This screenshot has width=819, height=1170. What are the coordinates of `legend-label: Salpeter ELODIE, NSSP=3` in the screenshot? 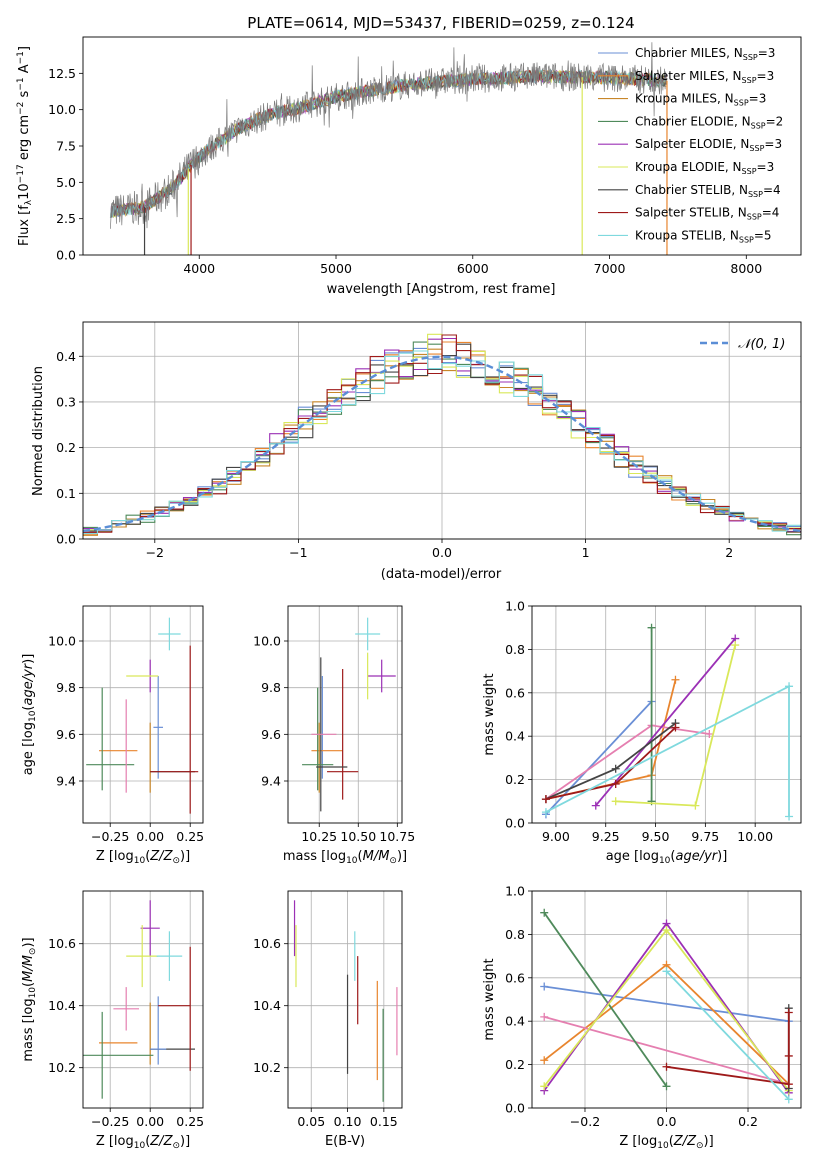 It's located at (708, 145).